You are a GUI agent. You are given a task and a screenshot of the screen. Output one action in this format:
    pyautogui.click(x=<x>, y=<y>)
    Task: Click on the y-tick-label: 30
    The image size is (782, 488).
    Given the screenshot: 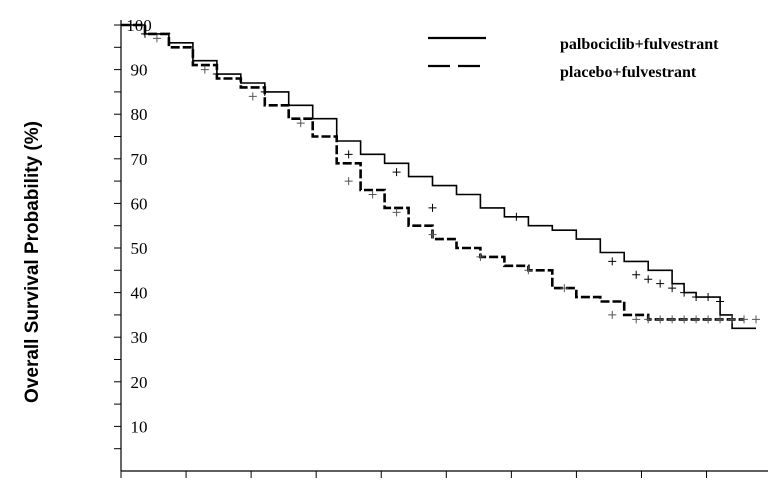 What is the action you would take?
    pyautogui.click(x=139, y=337)
    